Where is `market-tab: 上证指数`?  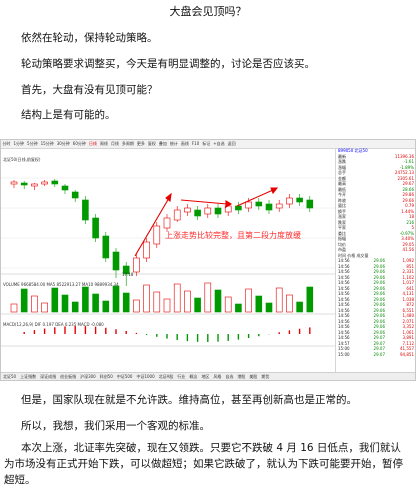
market-tab: 上证指数 is located at coordinates (28, 376).